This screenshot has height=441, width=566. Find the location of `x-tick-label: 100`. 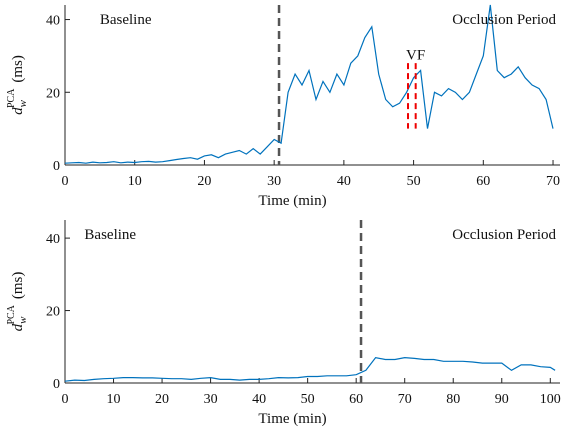

x-tick-label: 100 is located at coordinates (550, 399).